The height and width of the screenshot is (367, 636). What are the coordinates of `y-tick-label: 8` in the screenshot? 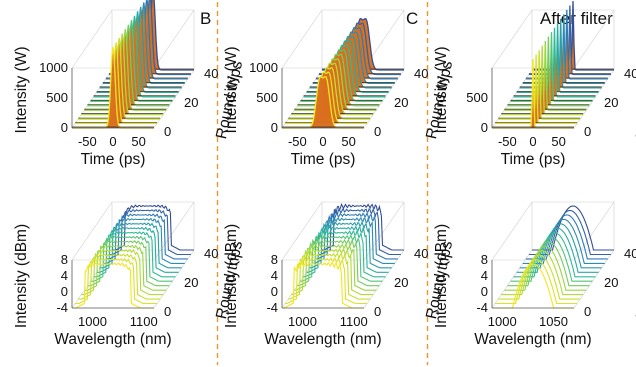 It's located at (484, 259).